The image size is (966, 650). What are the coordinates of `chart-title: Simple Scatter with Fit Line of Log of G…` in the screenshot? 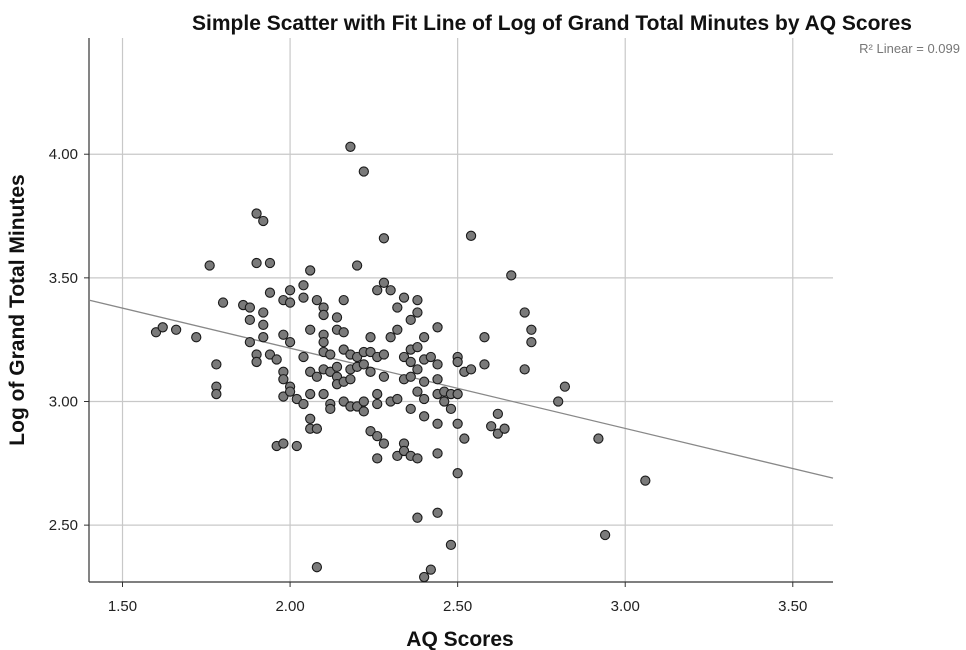 It's located at (552, 23).